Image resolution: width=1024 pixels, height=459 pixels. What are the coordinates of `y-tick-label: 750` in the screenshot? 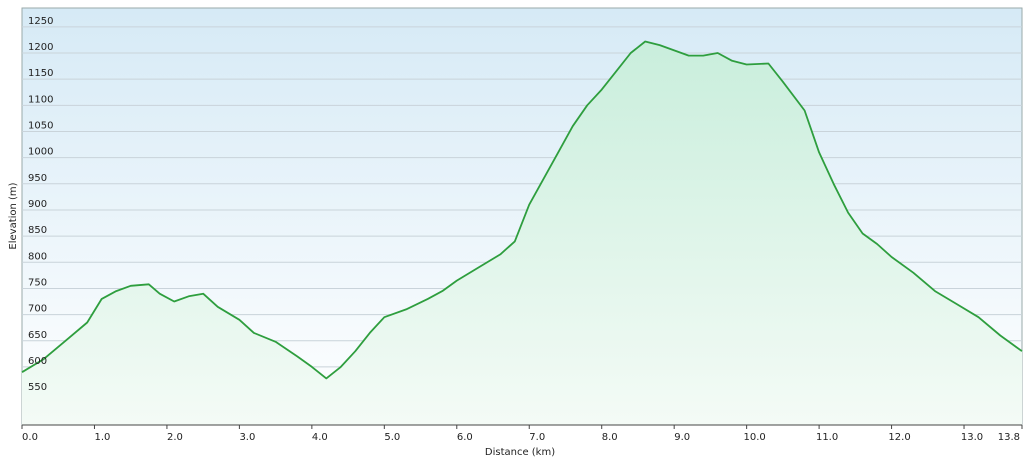 It's located at (37, 282).